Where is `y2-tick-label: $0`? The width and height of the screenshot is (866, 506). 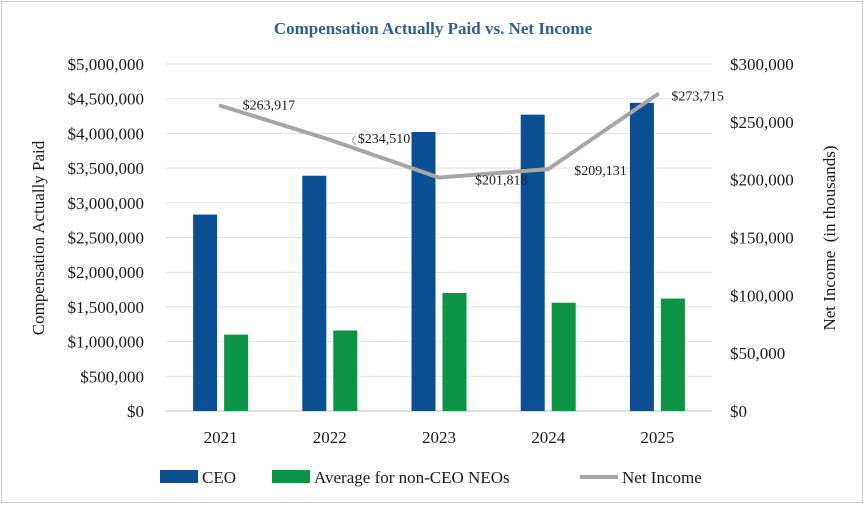 y2-tick-label: $0 is located at coordinates (738, 411).